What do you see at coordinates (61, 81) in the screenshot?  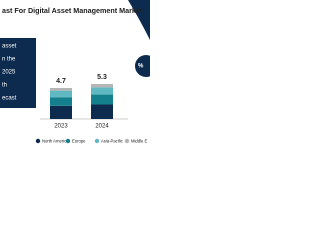 I see `total-label: 4.7` at bounding box center [61, 81].